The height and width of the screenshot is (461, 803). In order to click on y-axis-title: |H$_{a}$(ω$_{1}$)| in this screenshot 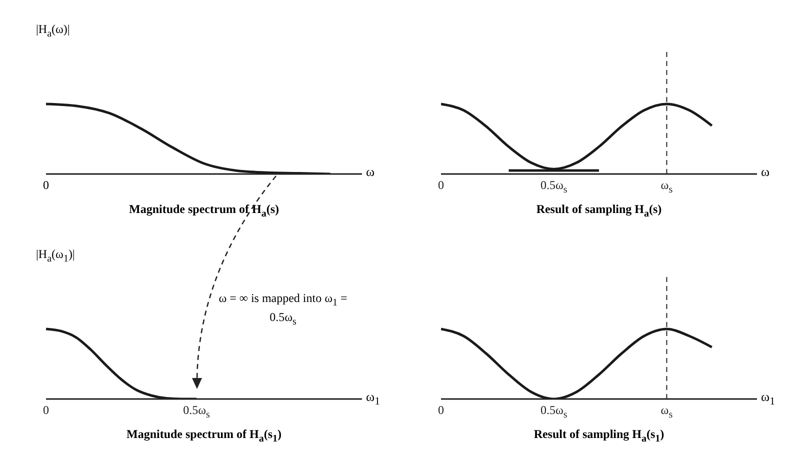, I will do `click(55, 255)`.